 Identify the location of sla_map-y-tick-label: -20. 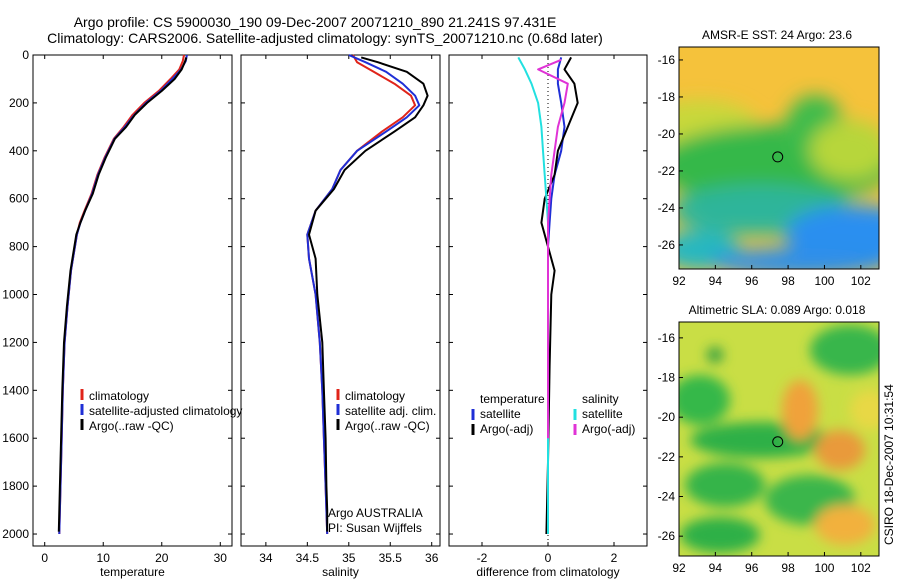
(667, 417).